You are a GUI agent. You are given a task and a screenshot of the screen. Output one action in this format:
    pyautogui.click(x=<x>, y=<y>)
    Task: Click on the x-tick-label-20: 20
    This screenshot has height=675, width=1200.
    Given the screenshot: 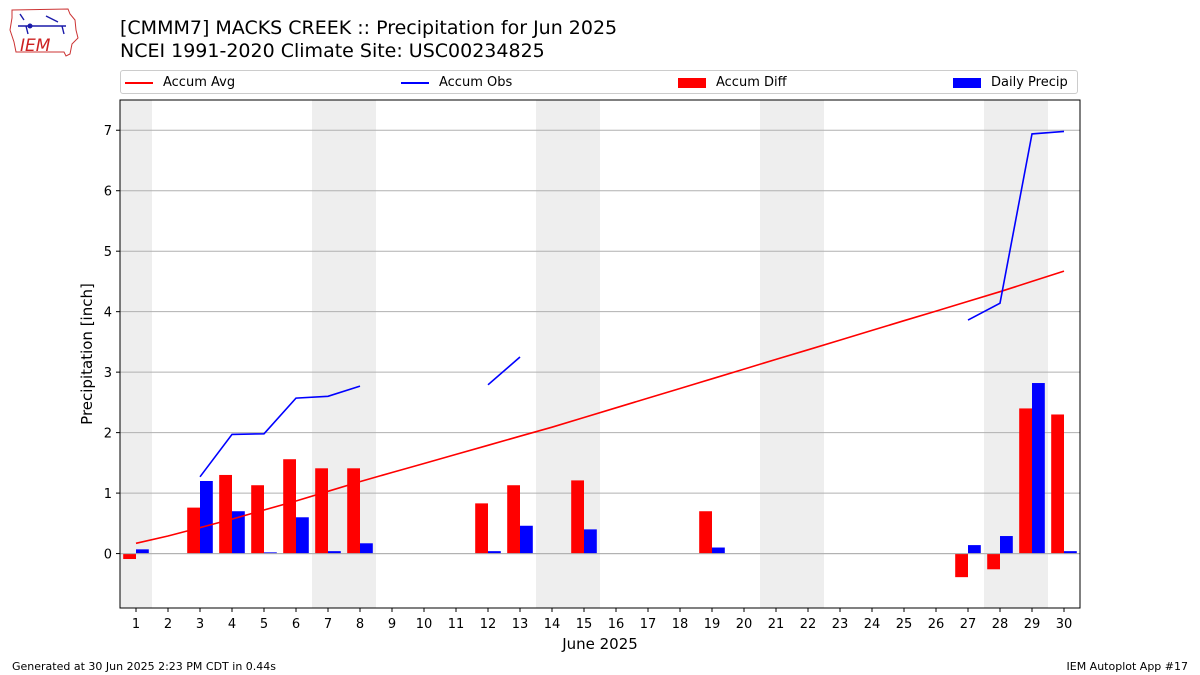 What is the action you would take?
    pyautogui.click(x=744, y=624)
    